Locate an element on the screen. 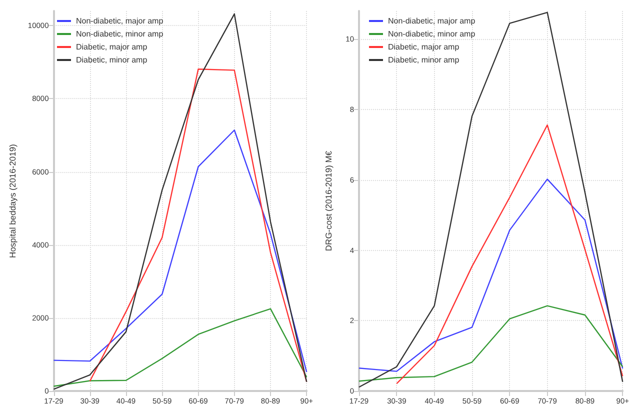 This screenshot has width=632, height=412. y-axis-title: DRG-cost (2016-2019) M€ is located at coordinates (329, 201).